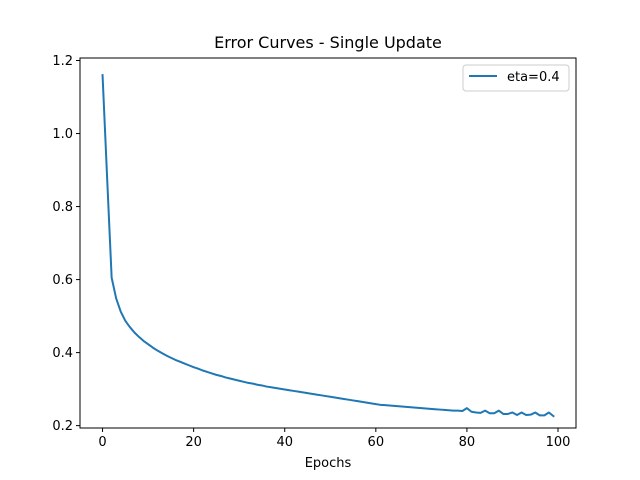 The width and height of the screenshot is (640, 480). I want to click on y-tick-label: 0.6, so click(62, 280).